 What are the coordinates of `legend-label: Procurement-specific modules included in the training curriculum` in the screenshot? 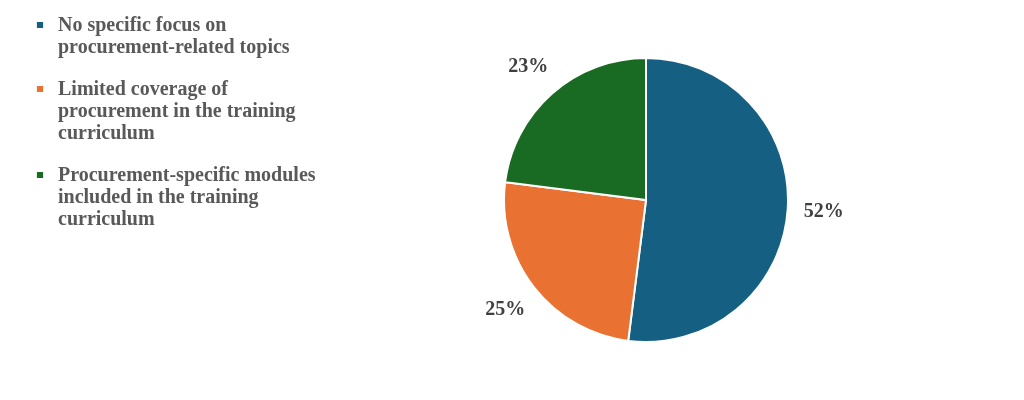 It's located at (187, 196).